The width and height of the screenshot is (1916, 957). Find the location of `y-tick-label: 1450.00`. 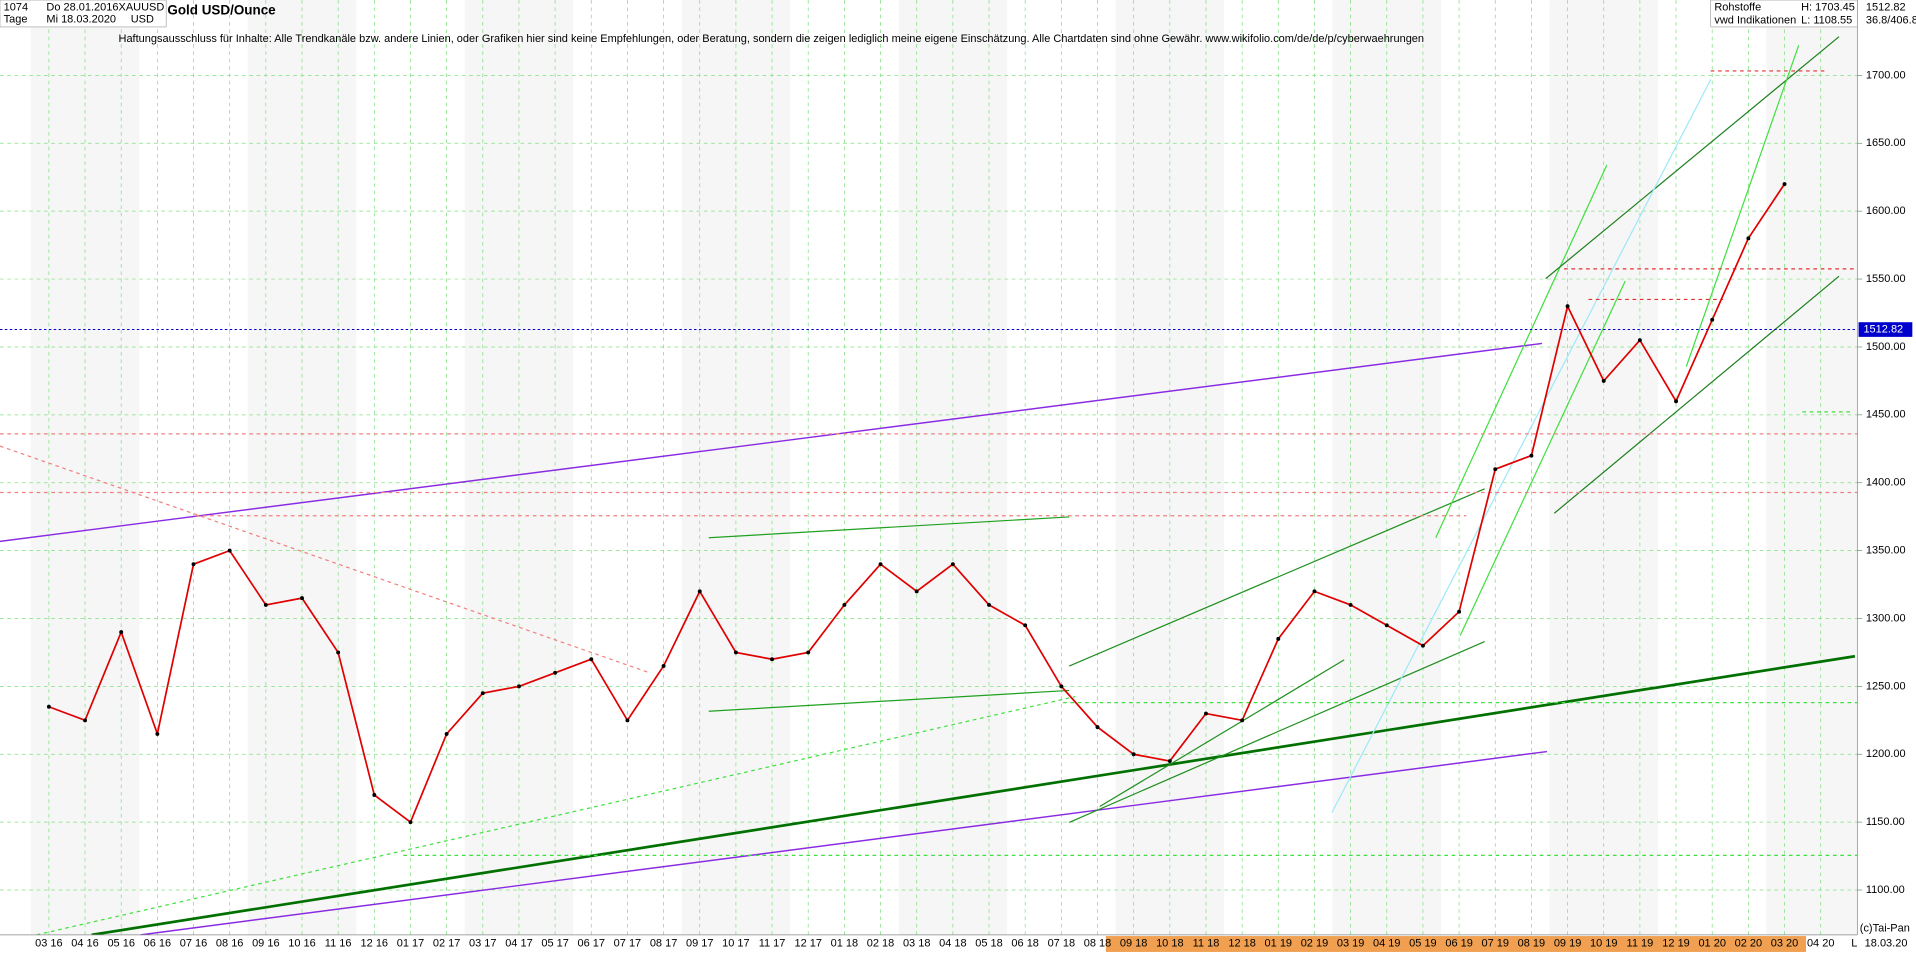

y-tick-label: 1450.00 is located at coordinates (1886, 415).